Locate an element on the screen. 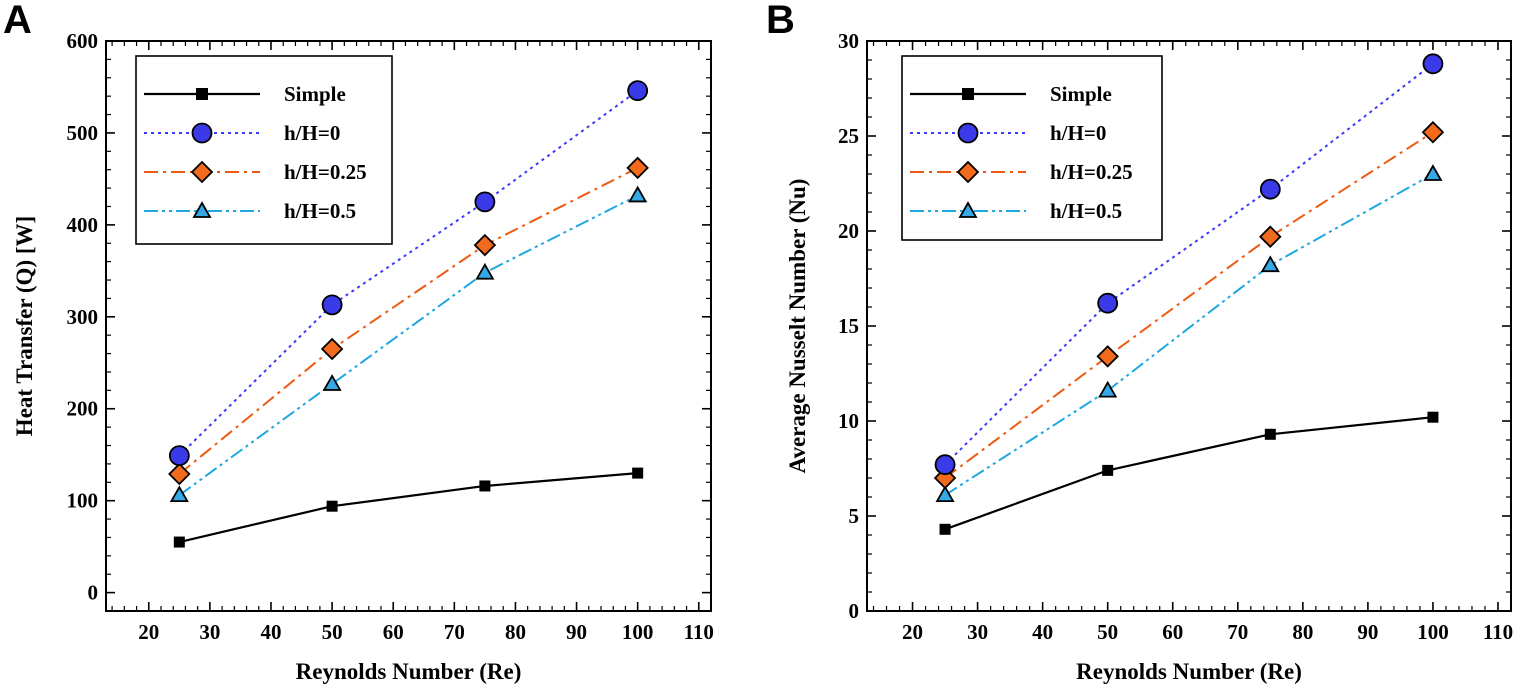 The image size is (1519, 695). panel-letter: A is located at coordinates (17, 21).